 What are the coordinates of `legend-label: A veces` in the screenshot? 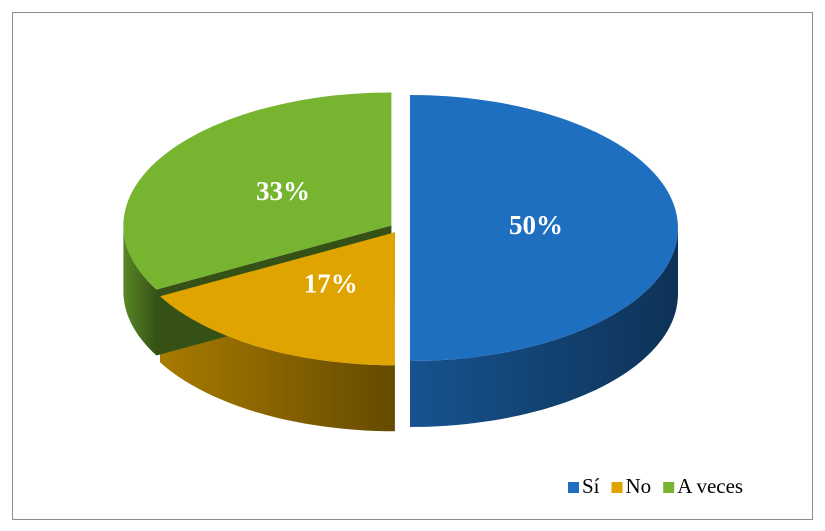 It's located at (710, 486).